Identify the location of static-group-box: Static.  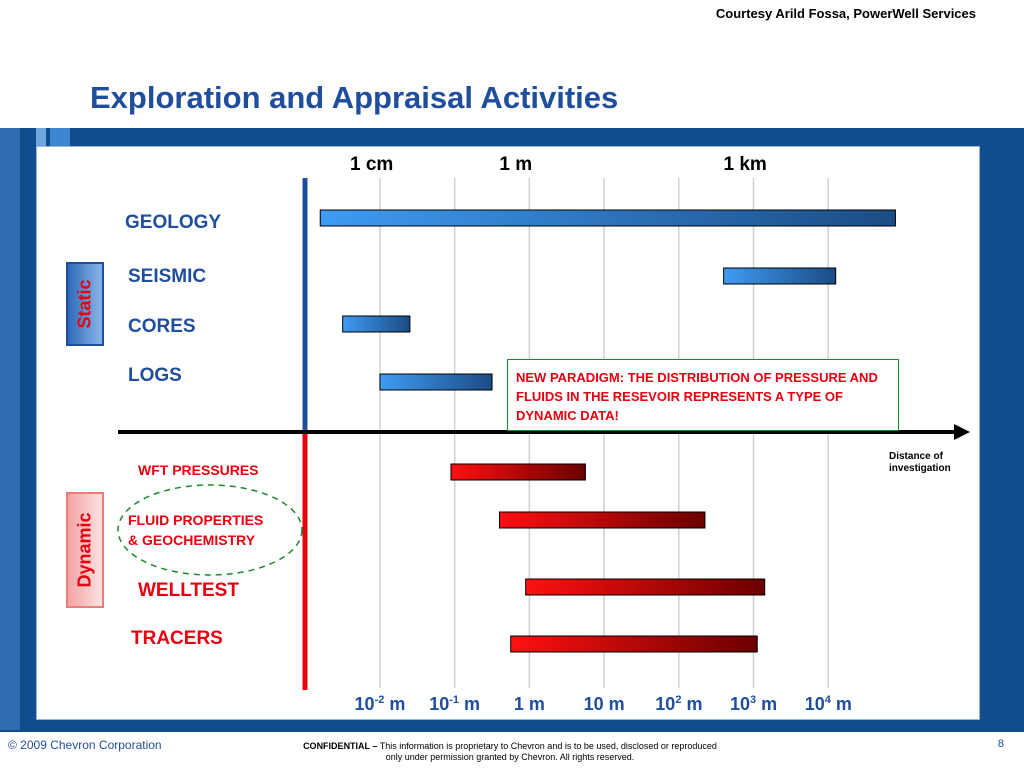
(85, 304).